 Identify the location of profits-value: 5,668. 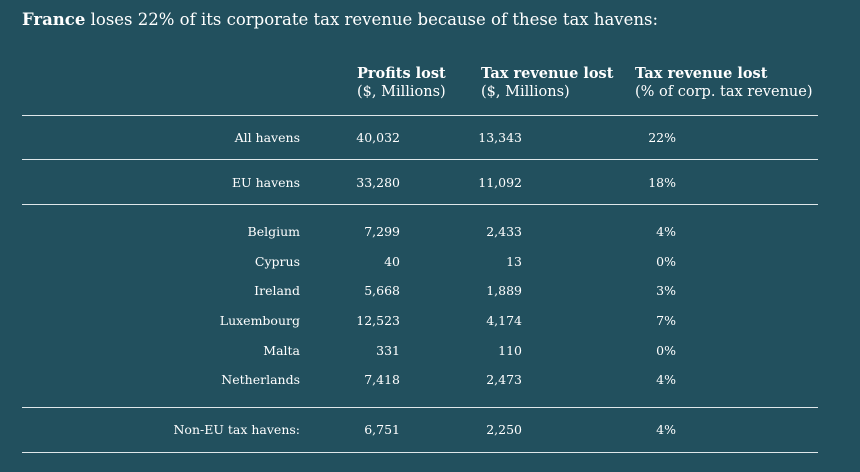
(382, 290).